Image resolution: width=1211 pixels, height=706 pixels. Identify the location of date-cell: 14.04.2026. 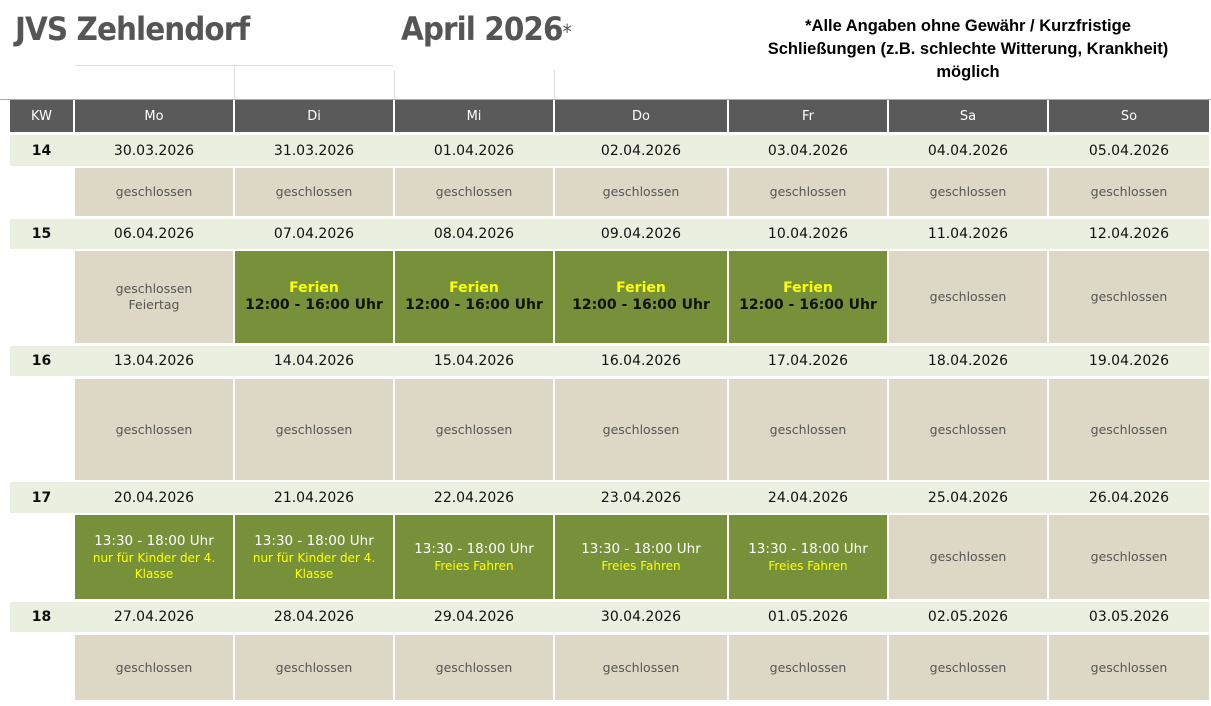
(314, 361).